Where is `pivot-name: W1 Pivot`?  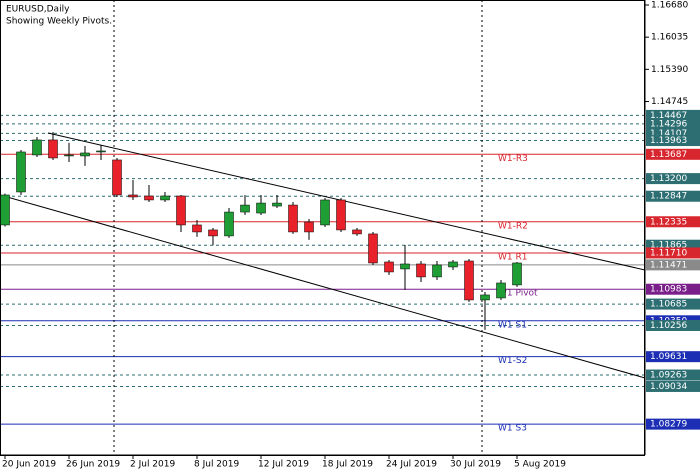
pivot-name: W1 Pivot is located at coordinates (518, 294).